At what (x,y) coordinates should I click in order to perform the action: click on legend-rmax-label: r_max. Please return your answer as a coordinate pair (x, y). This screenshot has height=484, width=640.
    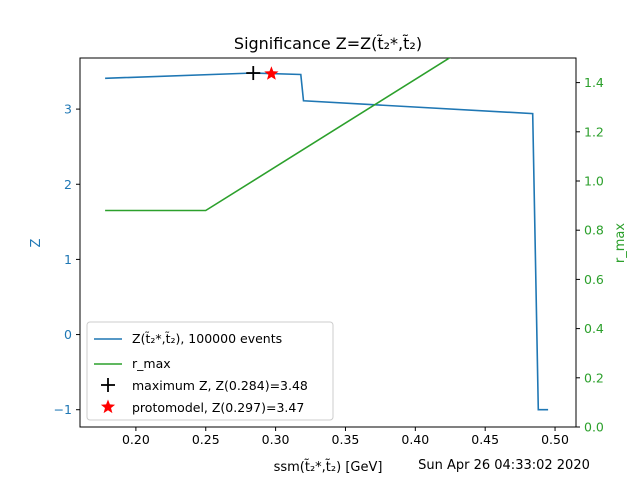
    Looking at the image, I should click on (151, 363).